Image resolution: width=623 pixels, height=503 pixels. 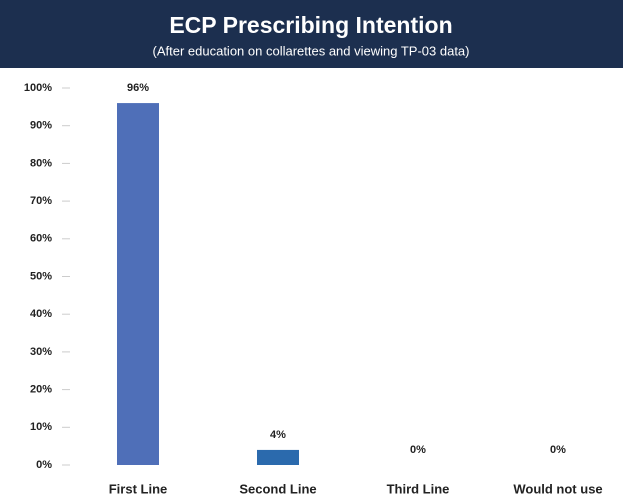 What do you see at coordinates (41, 126) in the screenshot?
I see `y-tick-label: 90%` at bounding box center [41, 126].